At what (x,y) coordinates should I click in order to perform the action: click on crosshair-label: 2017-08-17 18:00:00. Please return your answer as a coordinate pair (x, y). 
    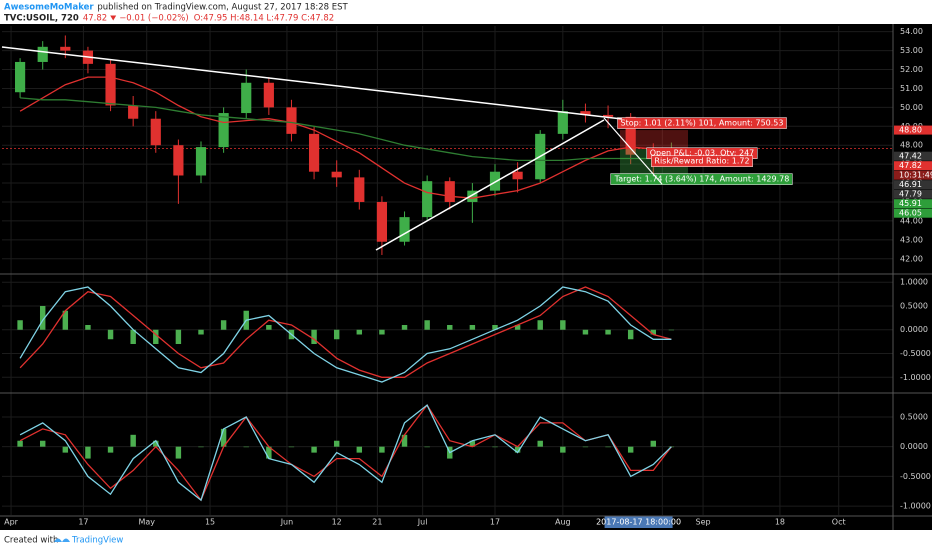
    Looking at the image, I should click on (638, 522).